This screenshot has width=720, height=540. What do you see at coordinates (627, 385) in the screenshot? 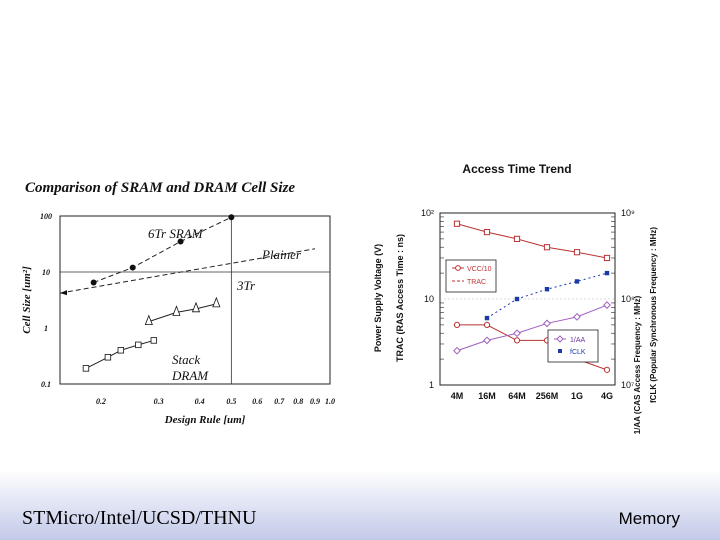
I see `chart2-y-right-tick-label: 10⁷` at bounding box center [627, 385].